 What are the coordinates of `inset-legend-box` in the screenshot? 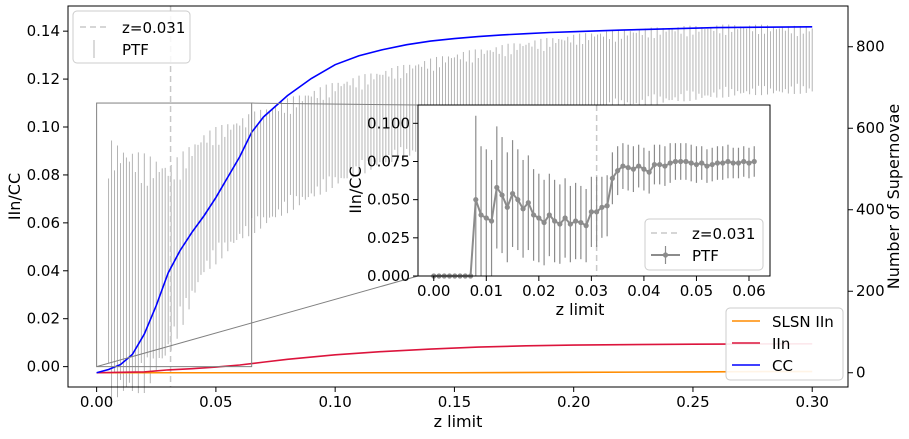 It's located at (704, 244).